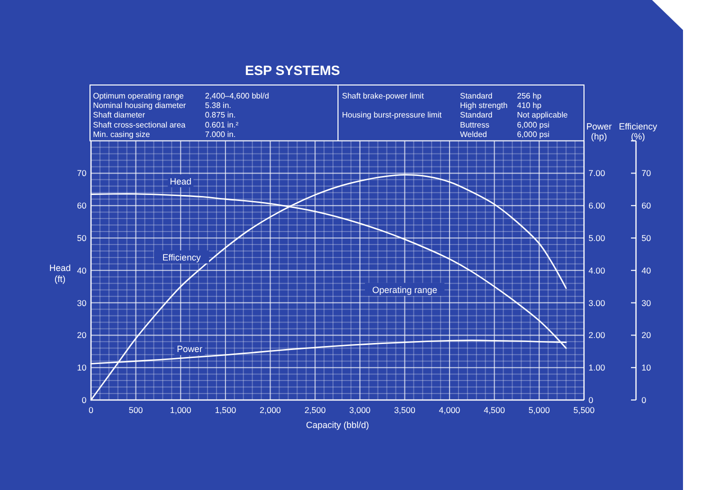 The height and width of the screenshot is (490, 720). I want to click on y3-tick-label: 20, so click(647, 335).